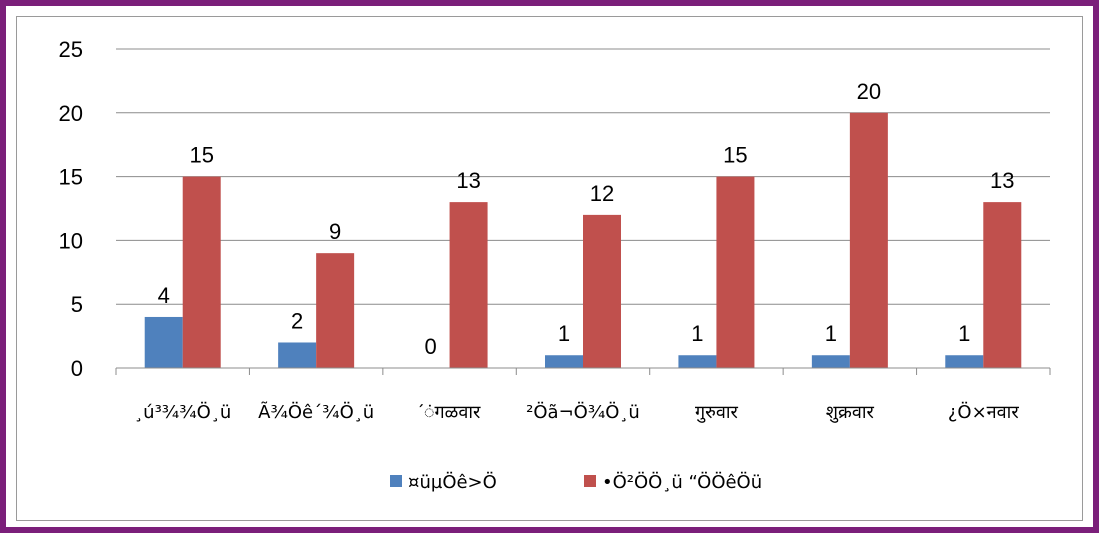  Describe the element at coordinates (717, 412) in the screenshot. I see `x-tick-label: गुरुवार` at that location.